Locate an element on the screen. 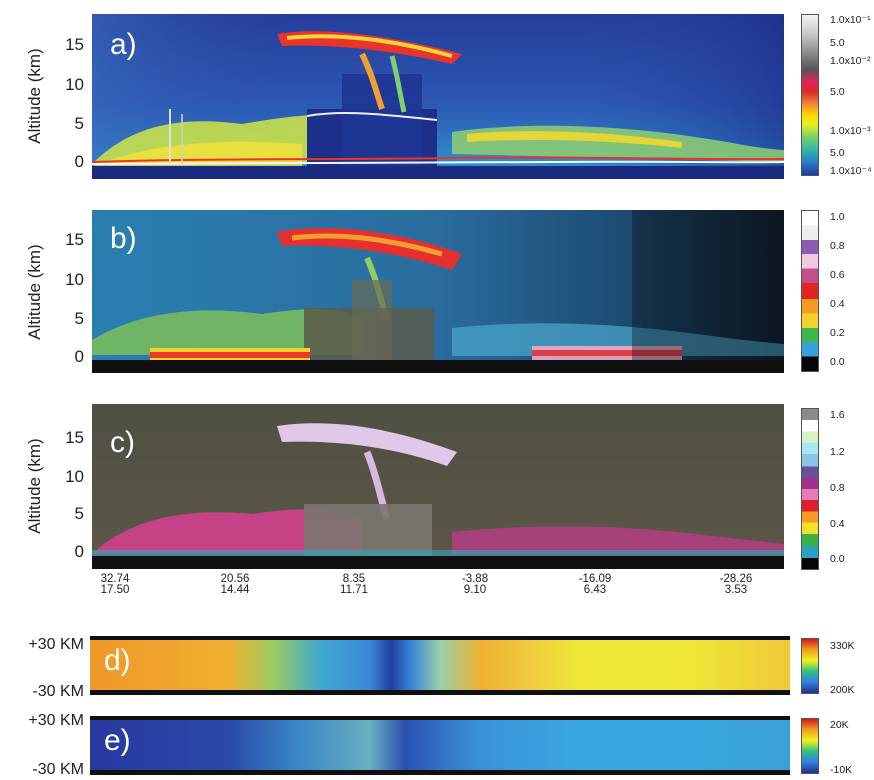  x-tick-lon: -28.26 is located at coordinates (736, 579).